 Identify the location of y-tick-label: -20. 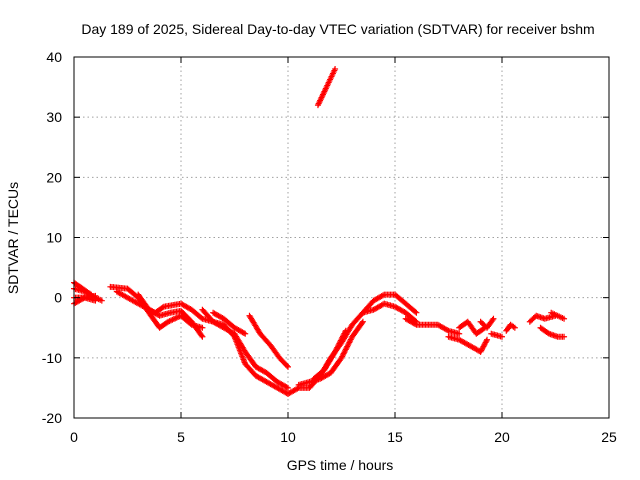
(52, 418).